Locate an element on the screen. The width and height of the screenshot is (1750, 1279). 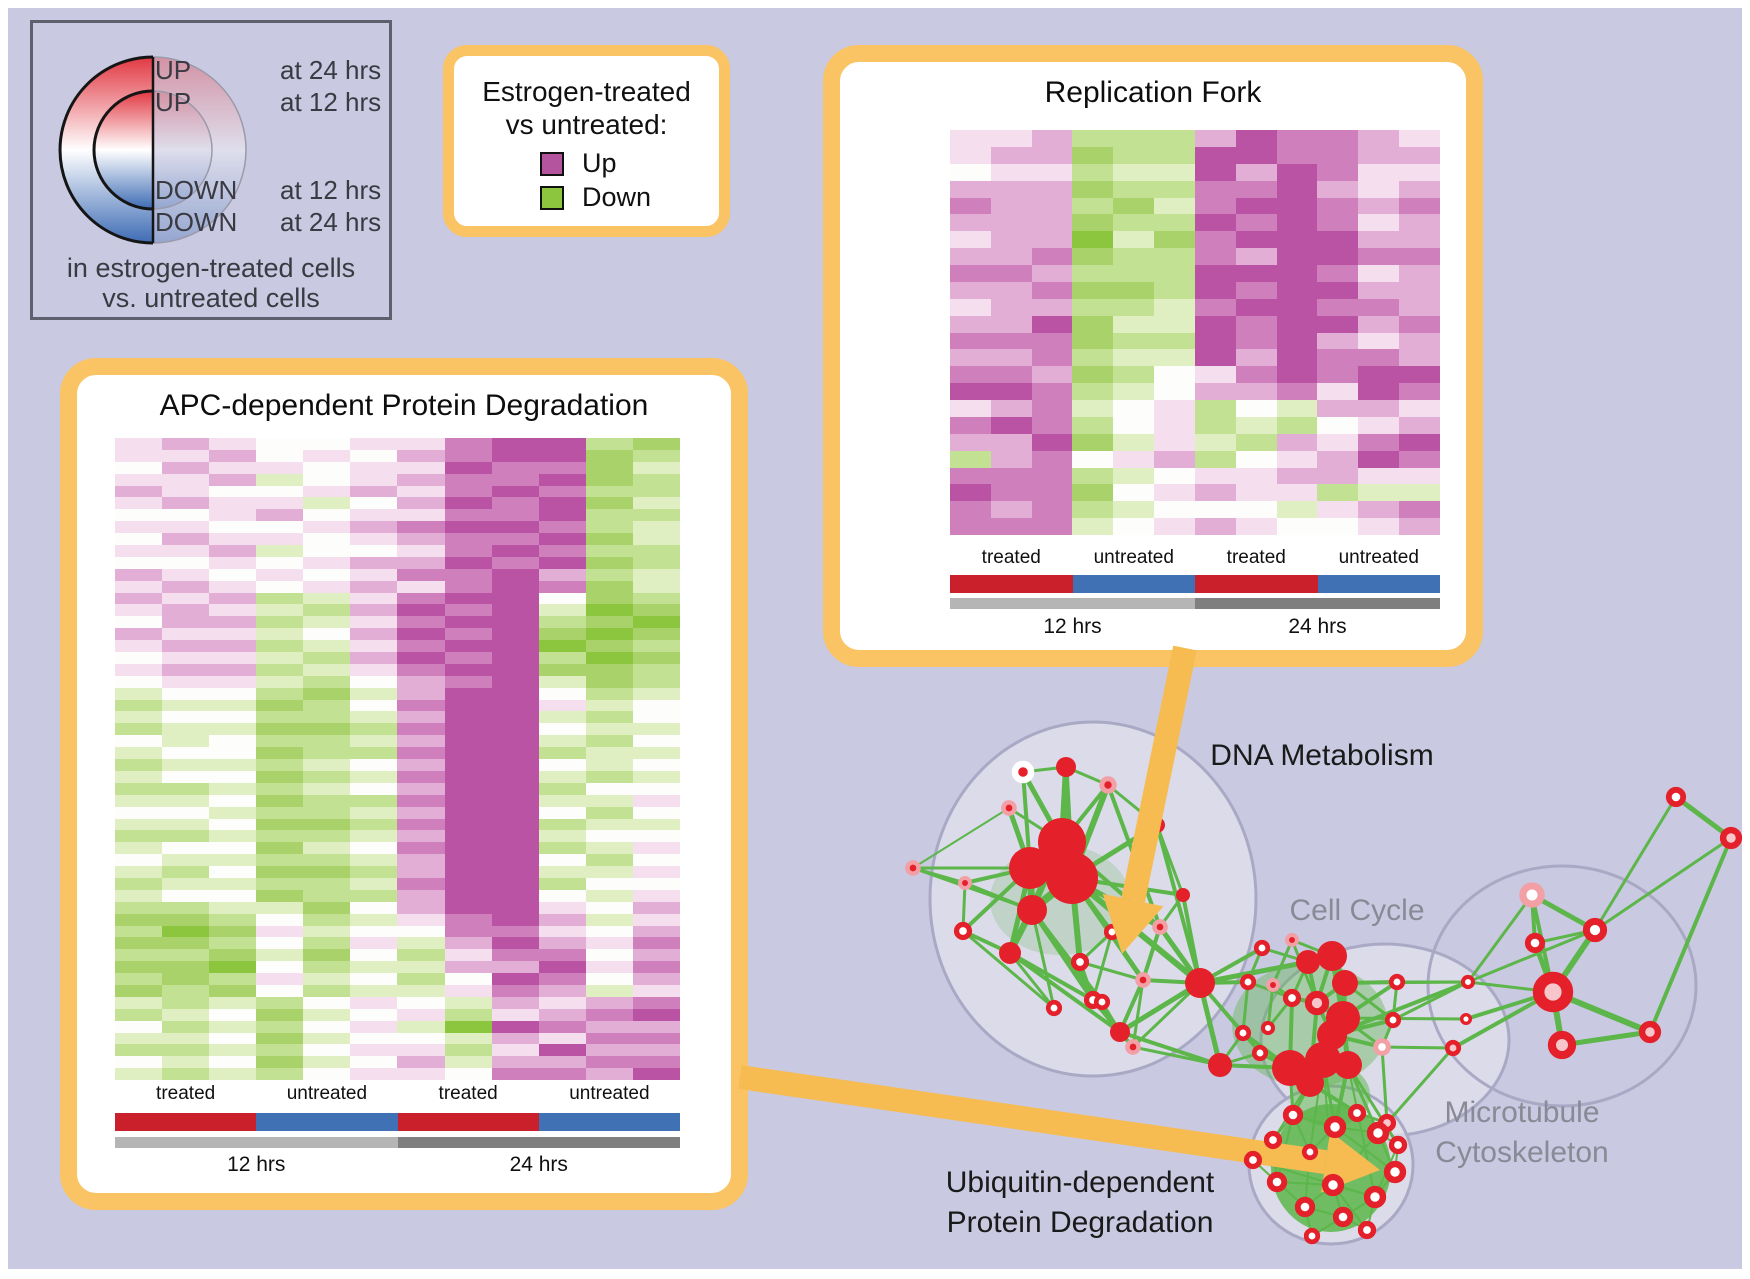
ring-legend-time-up12: at 12 hrs is located at coordinates (331, 102).